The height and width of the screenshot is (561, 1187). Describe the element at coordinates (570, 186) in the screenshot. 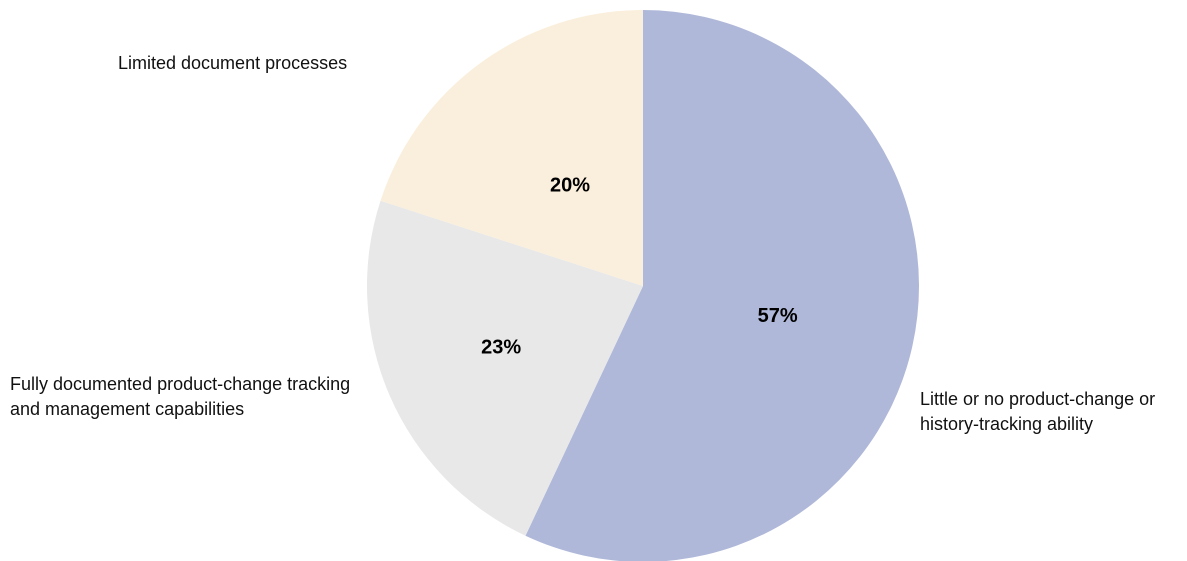

I see `value-label-20: 20%` at that location.